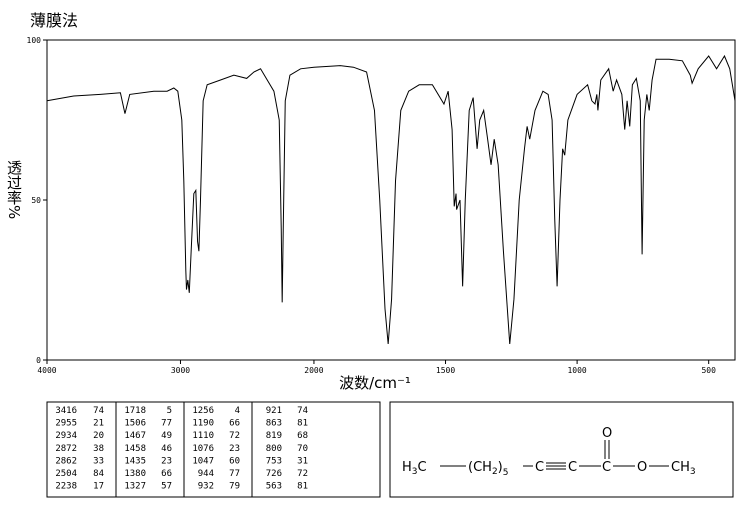  Describe the element at coordinates (135, 449) in the screenshot. I see `wavenumber: 1458` at that location.